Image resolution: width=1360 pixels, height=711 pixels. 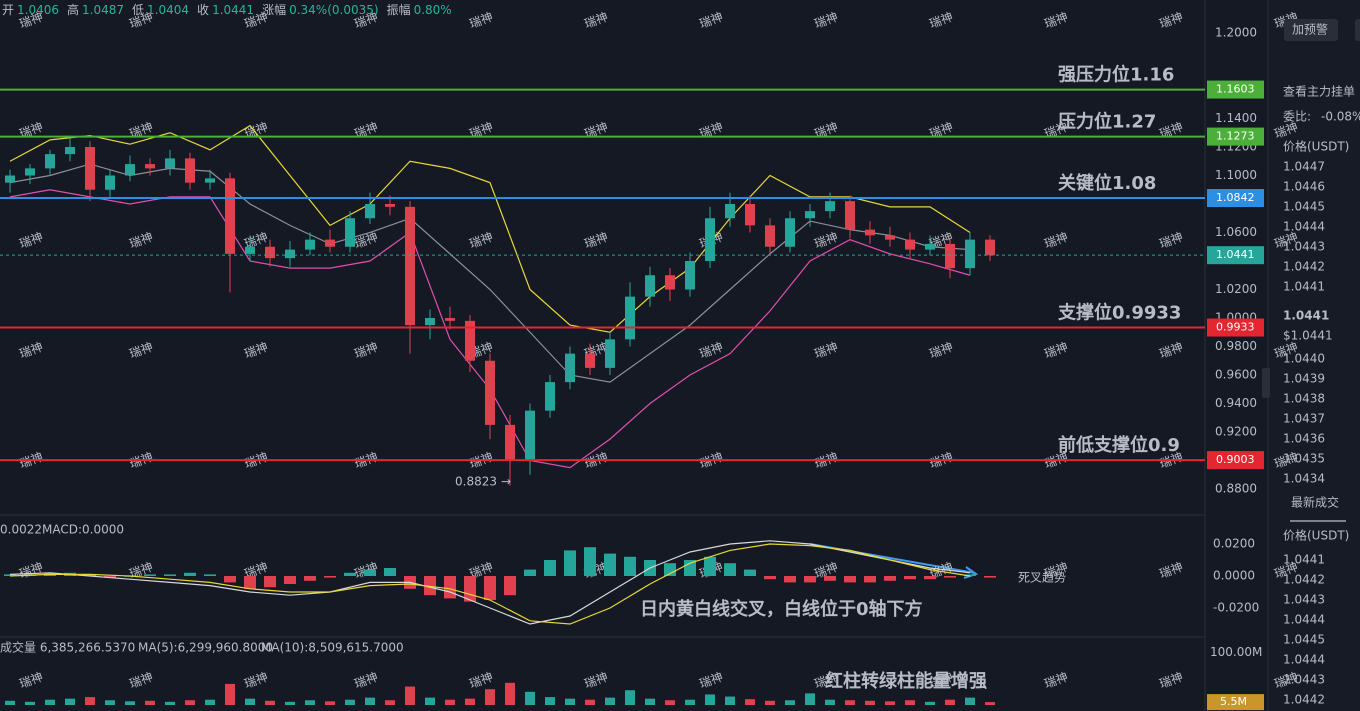 What do you see at coordinates (333, 10) in the screenshot?
I see `info-value: 0.34%(0.0035)` at bounding box center [333, 10].